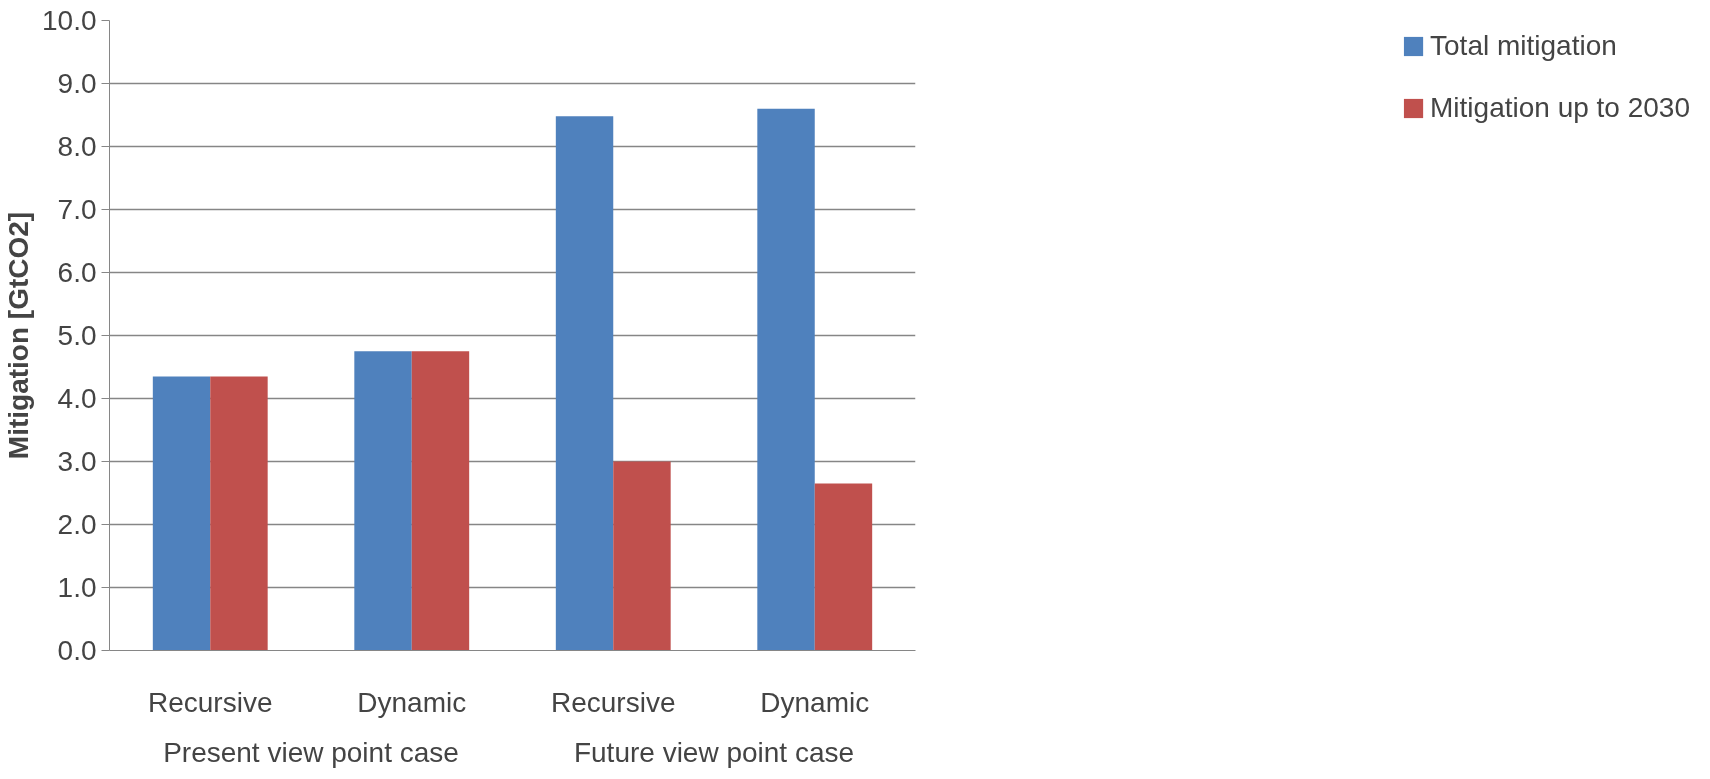 The width and height of the screenshot is (1710, 779). What do you see at coordinates (77, 587) in the screenshot?
I see `y-tick-label: 1.0` at bounding box center [77, 587].